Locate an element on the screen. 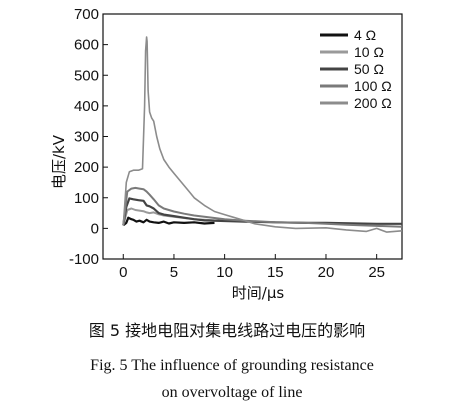 The height and width of the screenshot is (412, 454). y-tick-label: 100 is located at coordinates (86, 198).